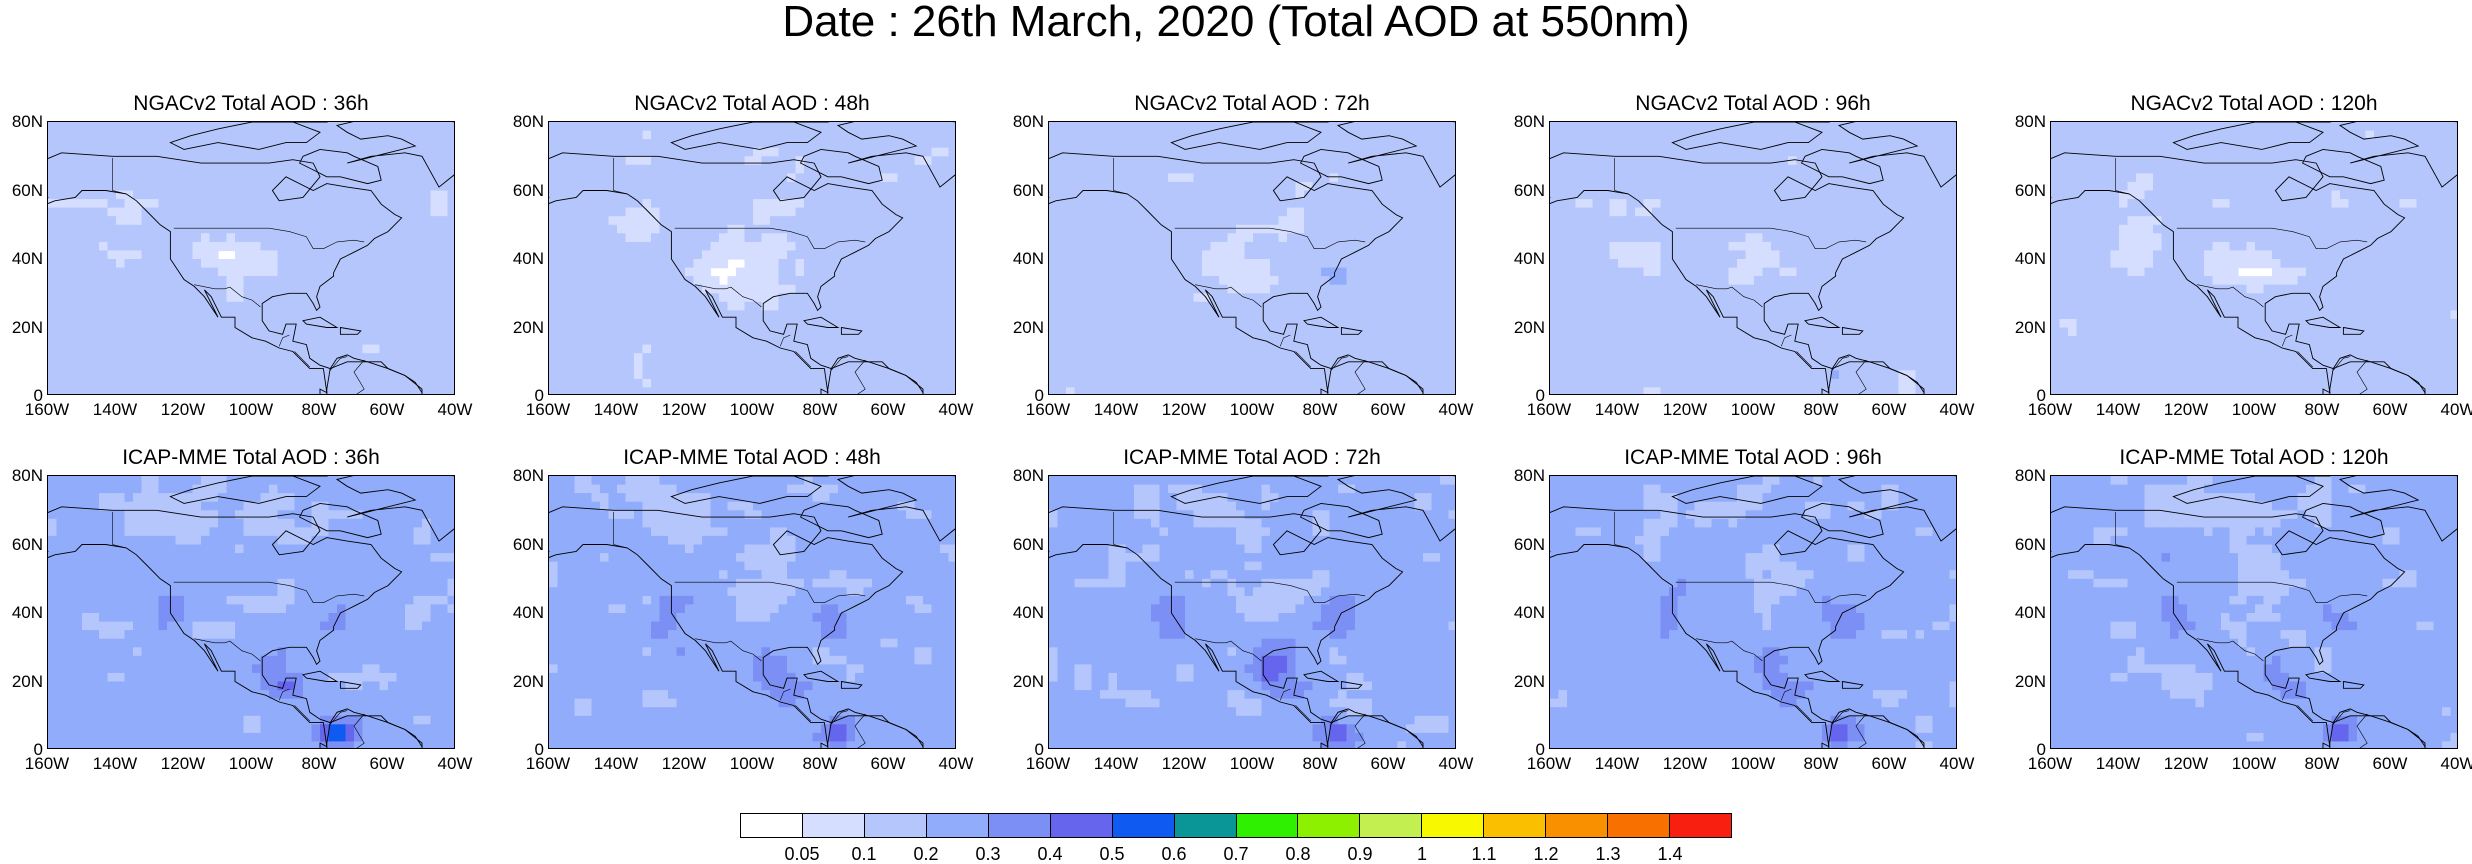 The image size is (2472, 864). I want to click on colorbar-label: 0.4, so click(1050, 854).